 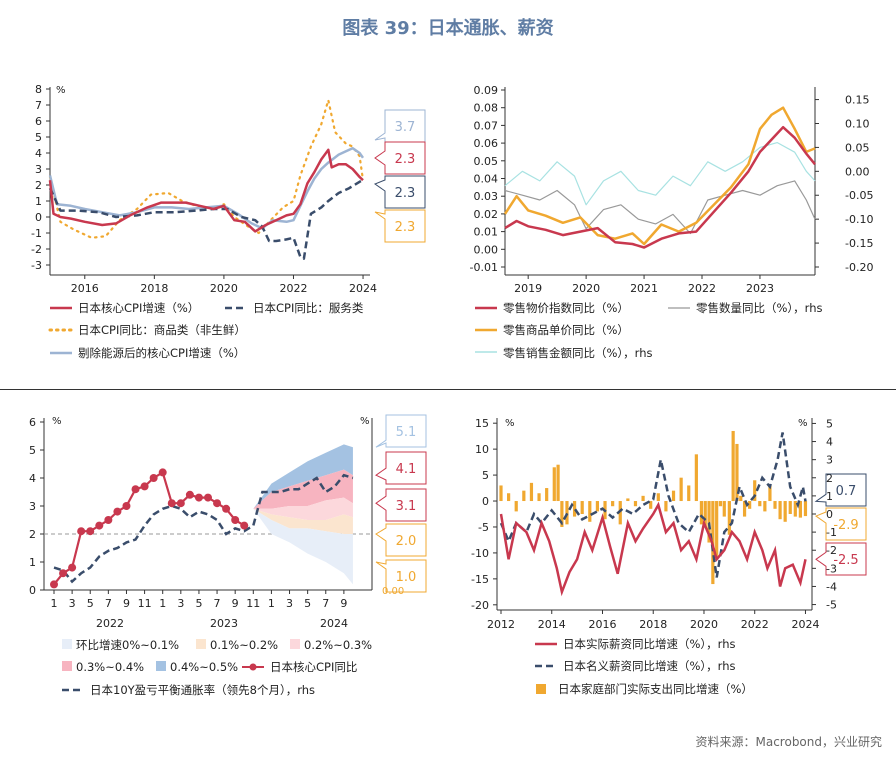 I want to click on p2-ytick-left-label: 0.07, so click(x=486, y=125).